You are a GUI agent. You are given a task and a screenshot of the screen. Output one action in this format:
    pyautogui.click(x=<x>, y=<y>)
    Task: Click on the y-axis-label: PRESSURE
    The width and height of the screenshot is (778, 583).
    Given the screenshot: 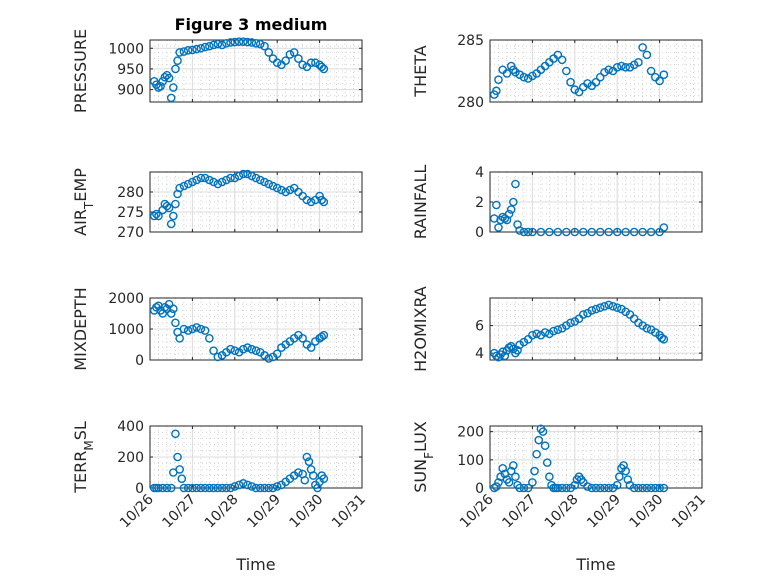 What is the action you would take?
    pyautogui.click(x=80, y=71)
    